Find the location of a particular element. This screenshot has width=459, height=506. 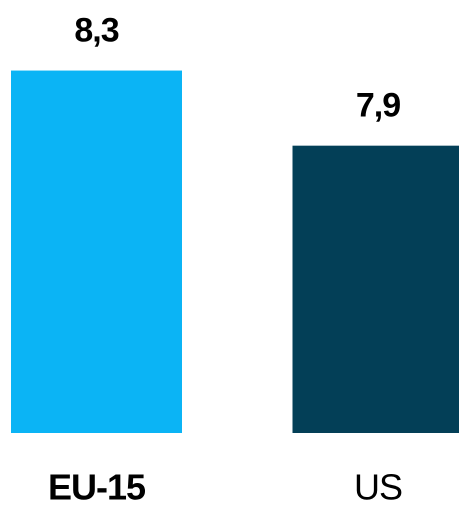

x-tick-label: US is located at coordinates (378, 486).